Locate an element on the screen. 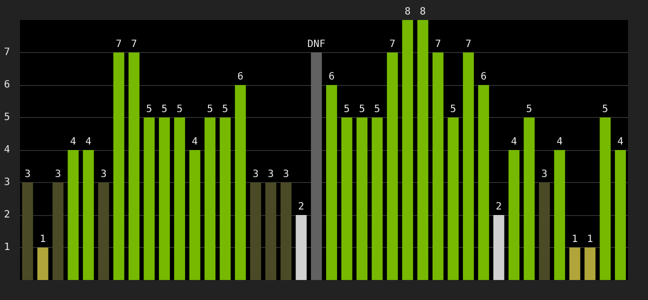 Image resolution: width=648 pixels, height=300 pixels. y-tick-label: 7 is located at coordinates (7, 52).